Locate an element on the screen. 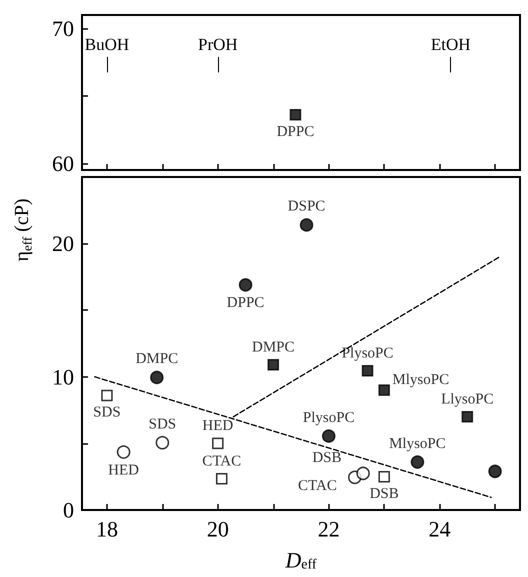  y-tick-label: 20 is located at coordinates (63, 243).